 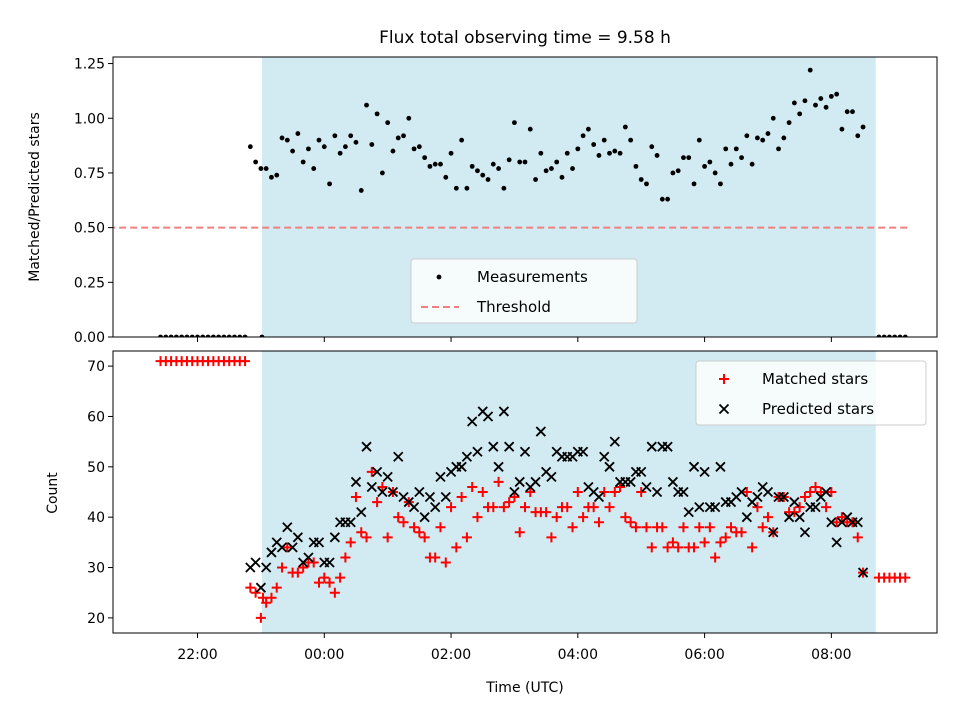 I want to click on y-tick-label: 50, so click(x=96, y=468).